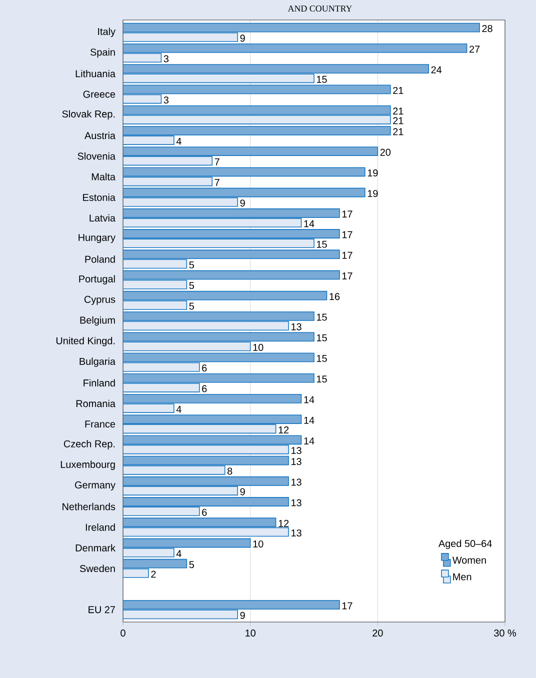 Image resolution: width=536 pixels, height=678 pixels. What do you see at coordinates (123, 633) in the screenshot?
I see `x-tick-label: 0` at bounding box center [123, 633].